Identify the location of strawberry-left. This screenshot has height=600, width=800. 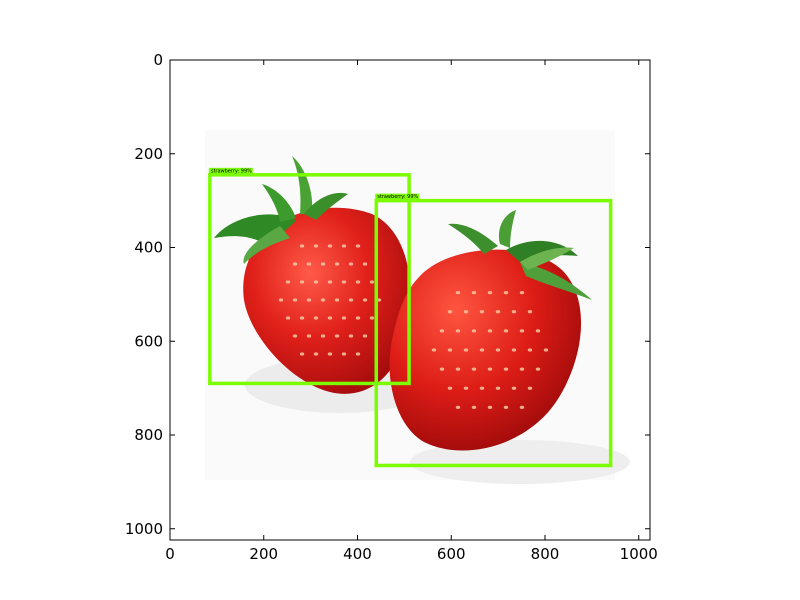
(312, 275).